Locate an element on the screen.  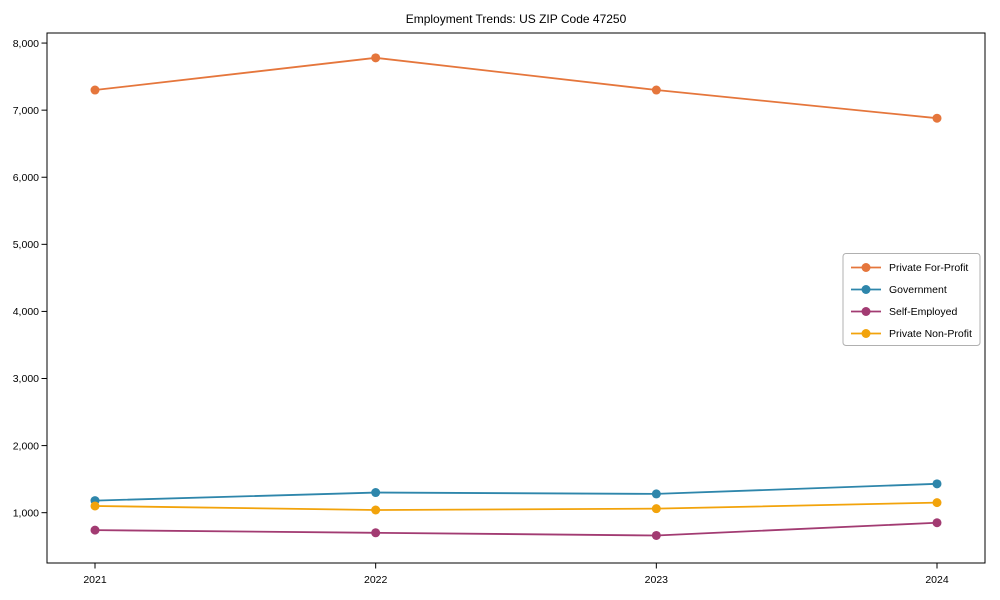
legend-label: Private Non-Profit is located at coordinates (930, 334).